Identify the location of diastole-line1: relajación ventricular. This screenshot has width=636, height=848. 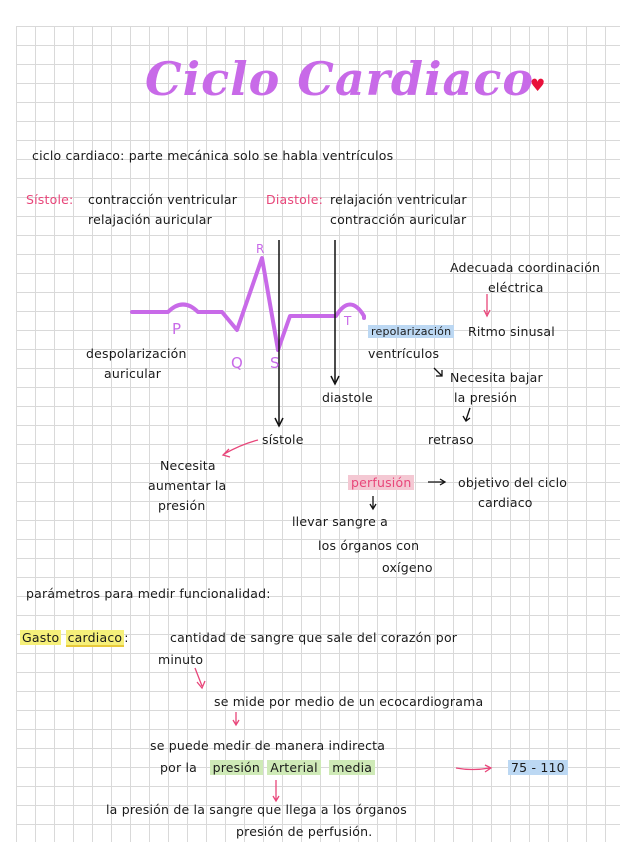
(398, 199).